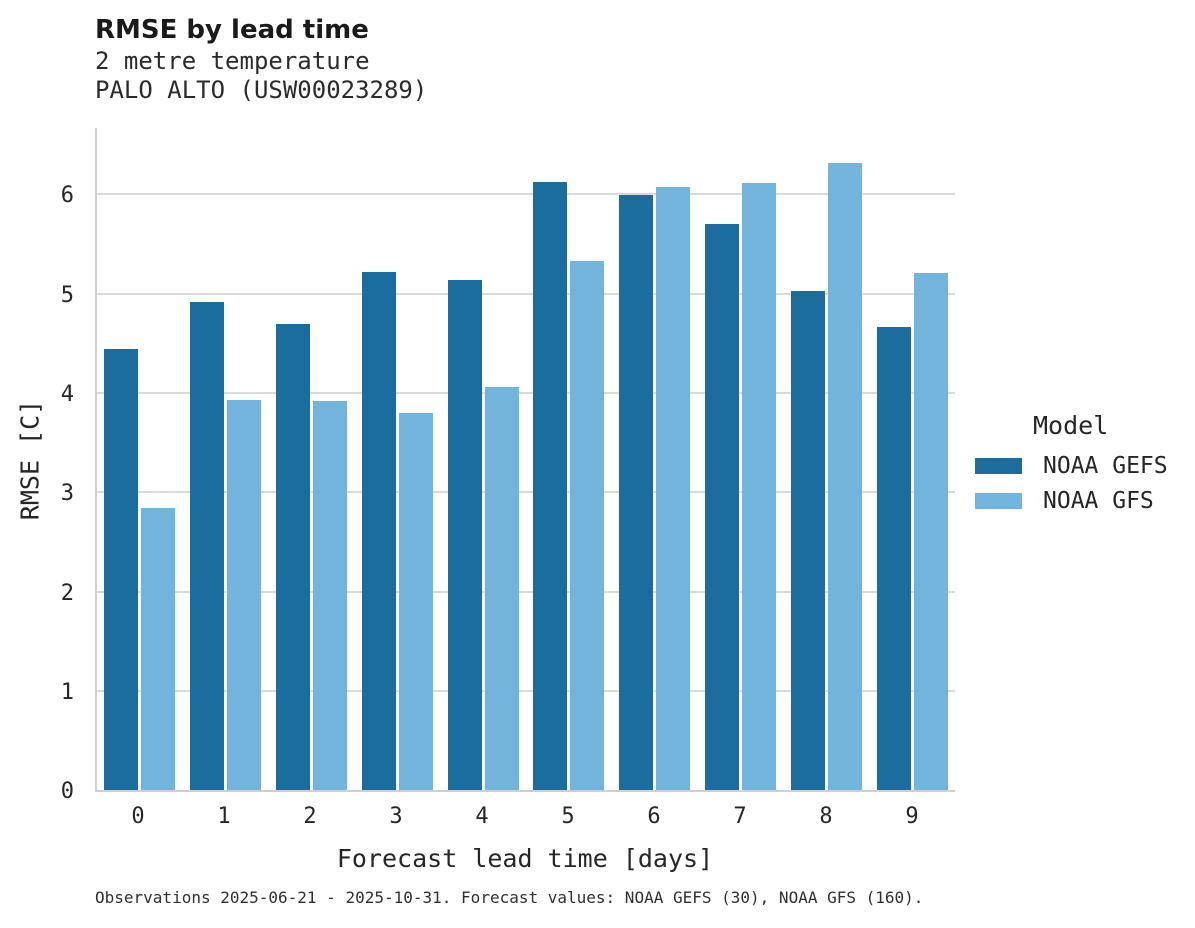  What do you see at coordinates (224, 816) in the screenshot?
I see `x-tick-label-1: 1` at bounding box center [224, 816].